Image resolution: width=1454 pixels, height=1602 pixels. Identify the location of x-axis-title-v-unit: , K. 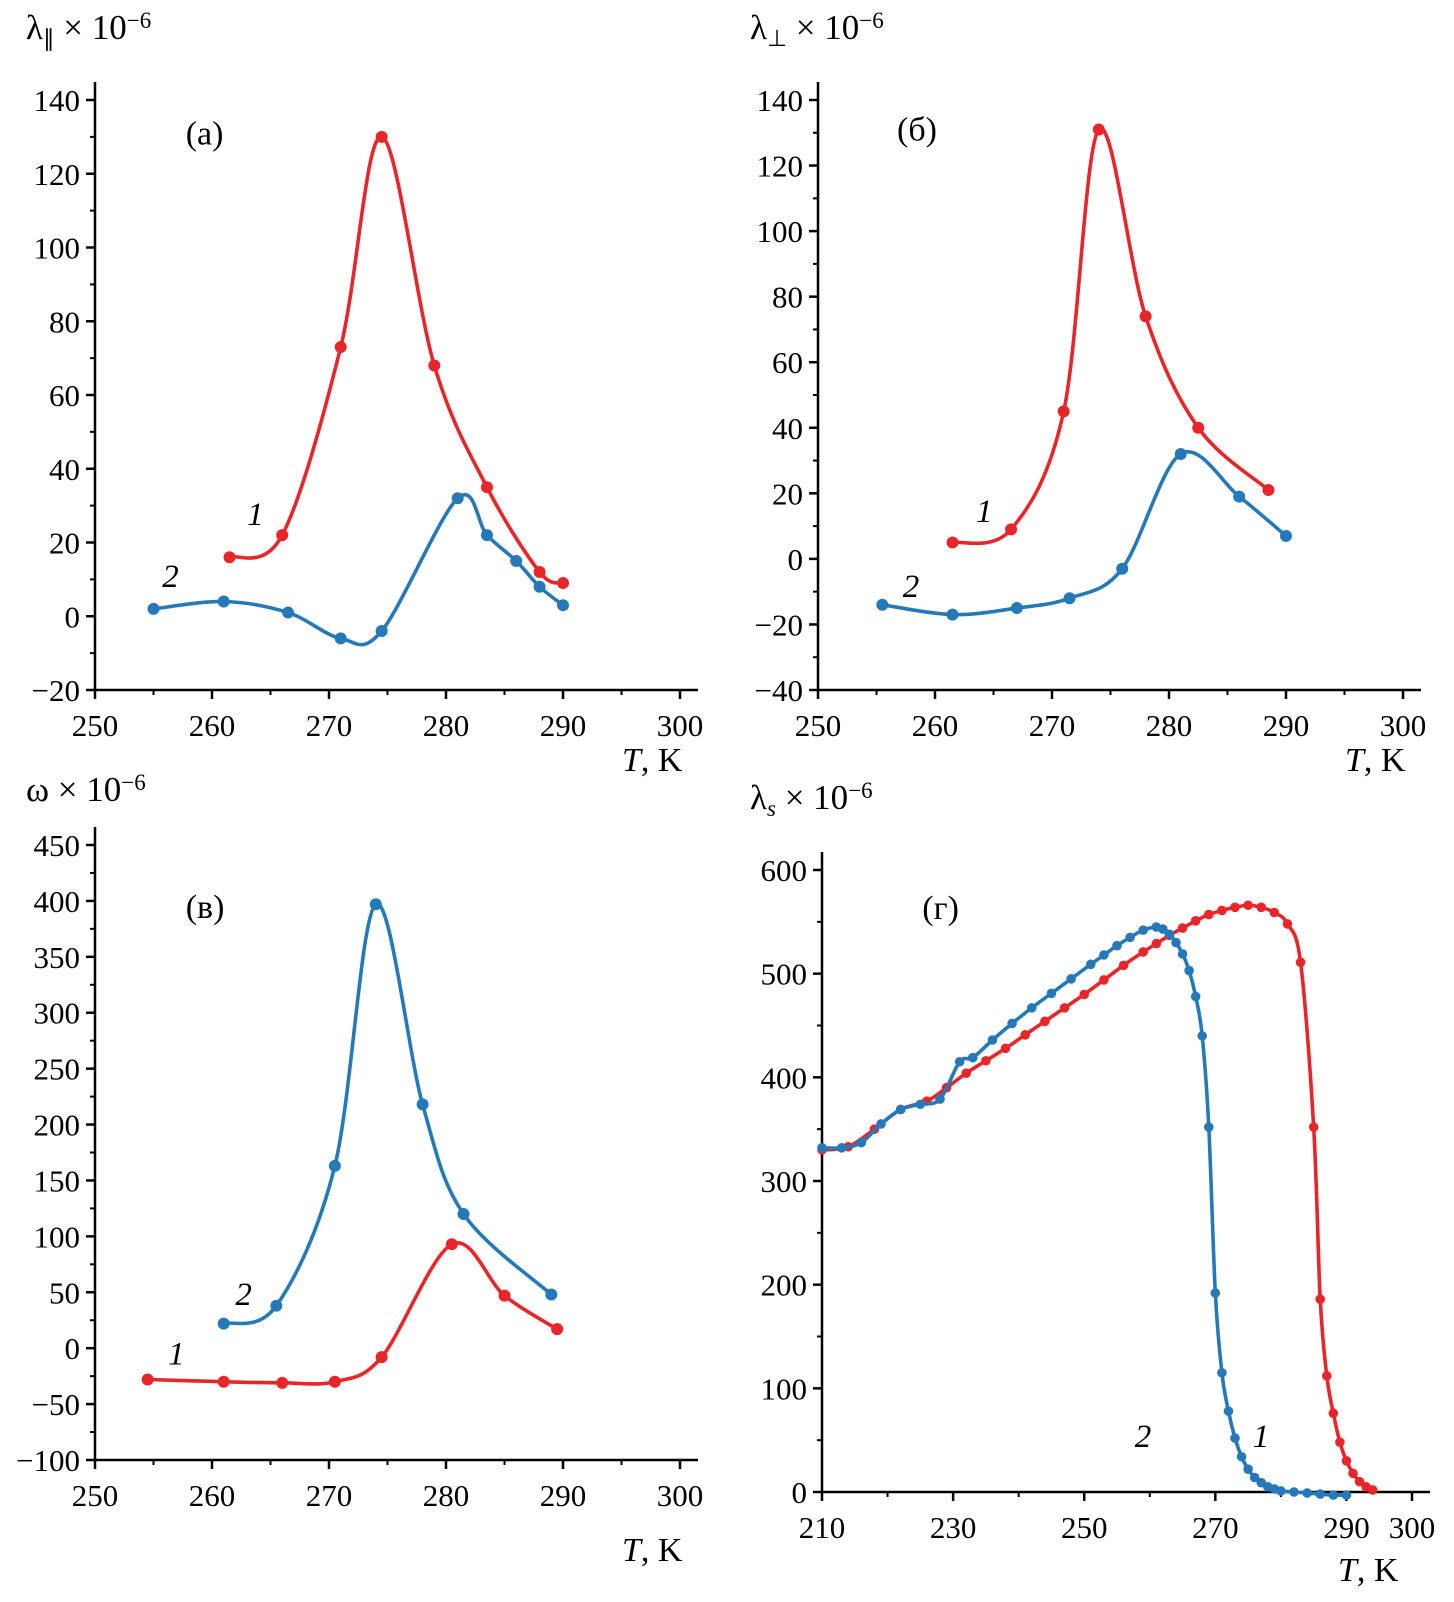
(661, 1550).